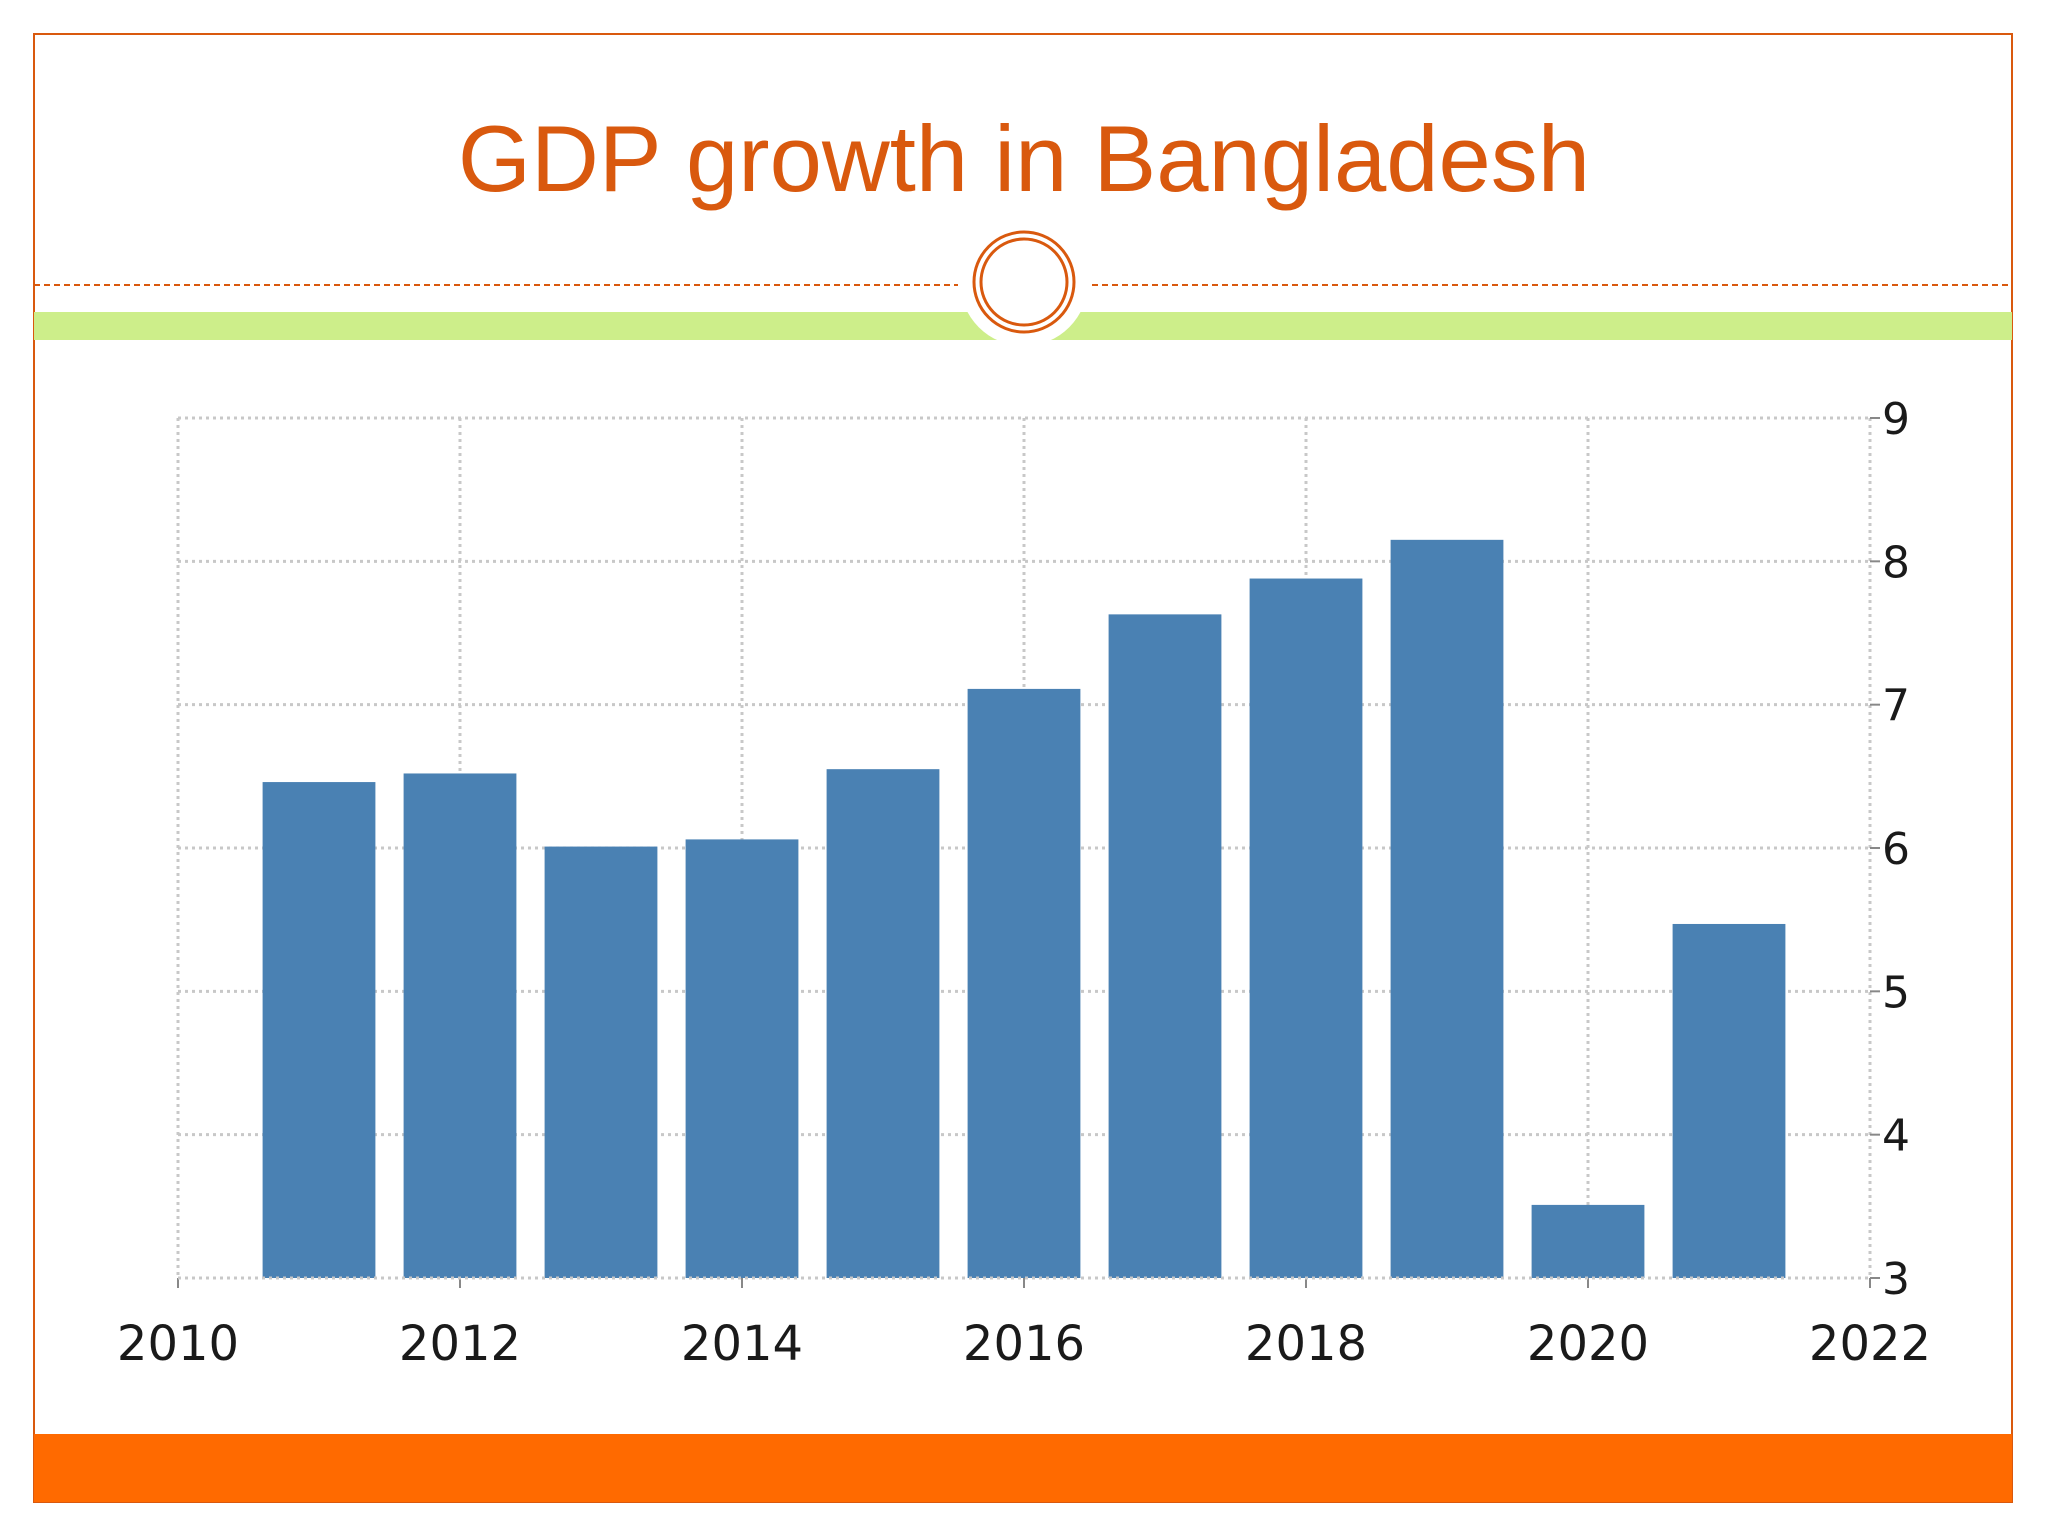 Image resolution: width=2048 pixels, height=1536 pixels. I want to click on y-tick-label: 4, so click(1896, 1136).